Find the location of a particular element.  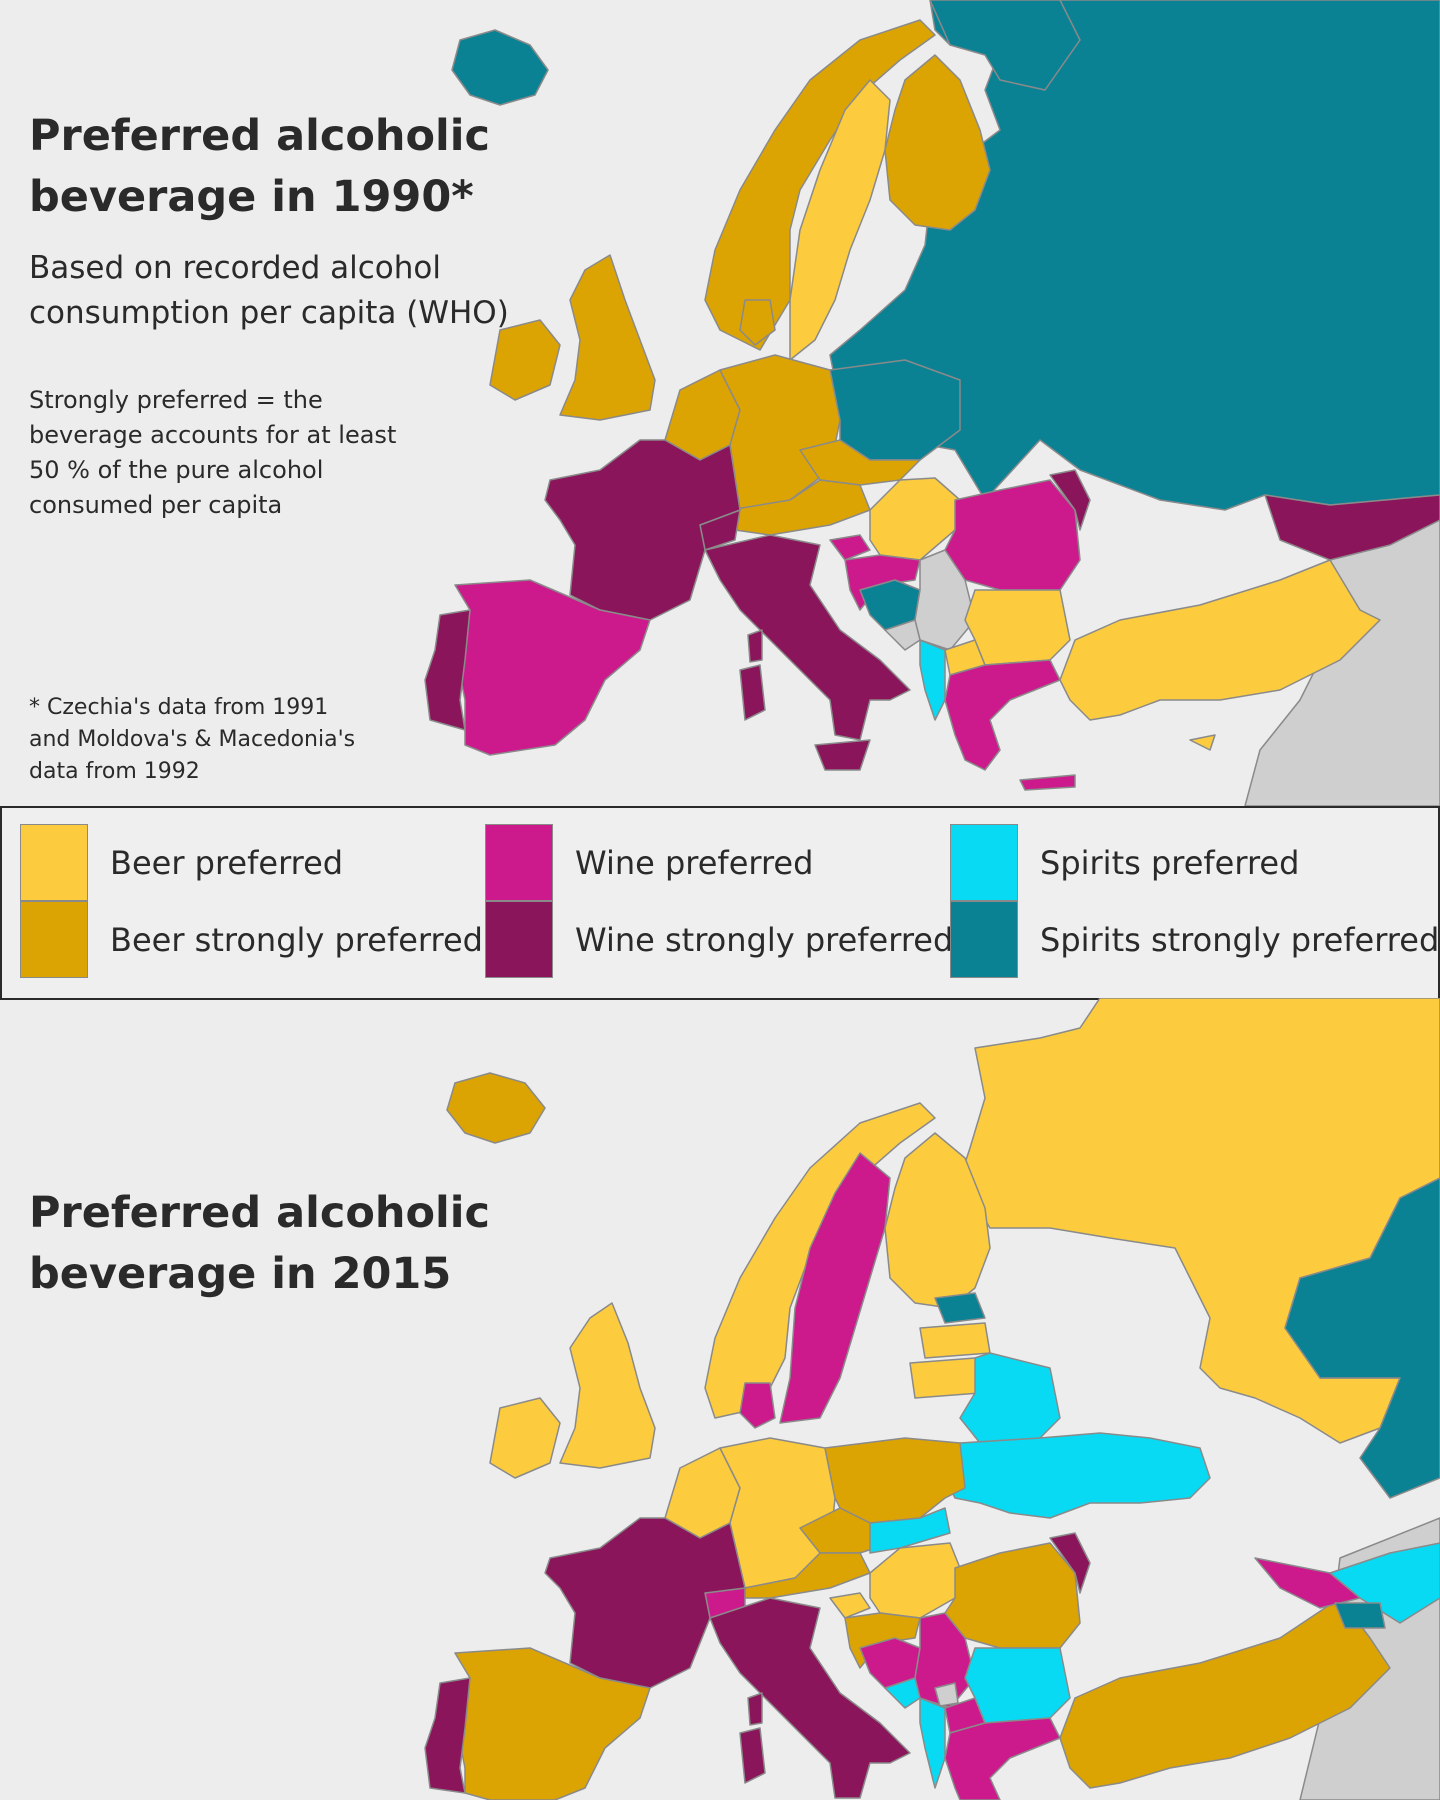

crete is located at coordinates (1047, 782).